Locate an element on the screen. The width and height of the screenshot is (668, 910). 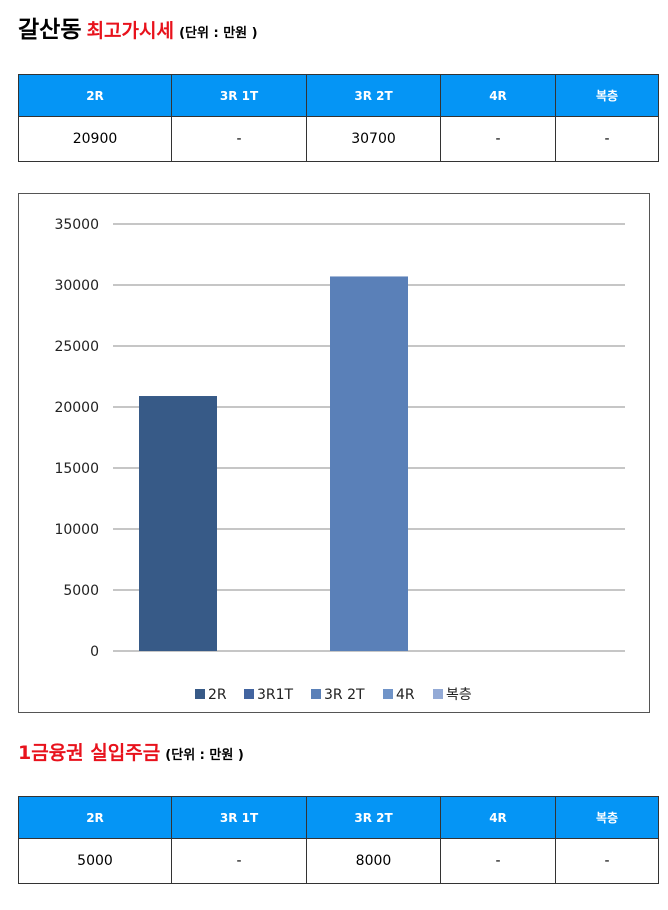
y-tick-label: 5000 is located at coordinates (81, 591).